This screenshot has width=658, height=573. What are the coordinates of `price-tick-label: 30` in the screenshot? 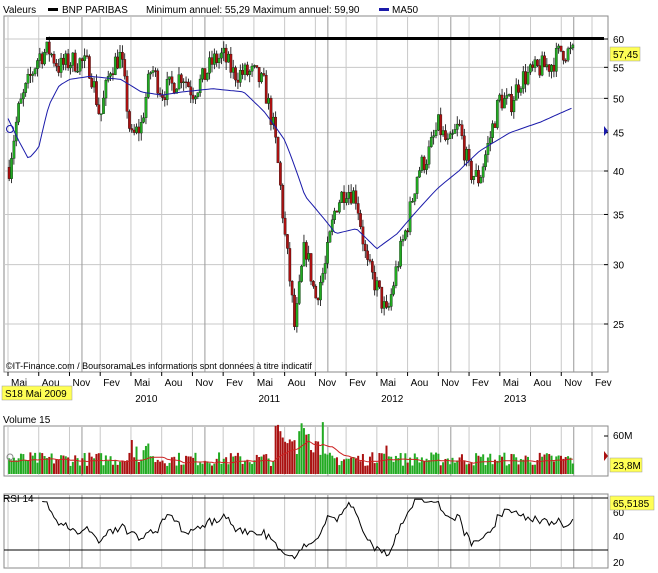 It's located at (619, 266).